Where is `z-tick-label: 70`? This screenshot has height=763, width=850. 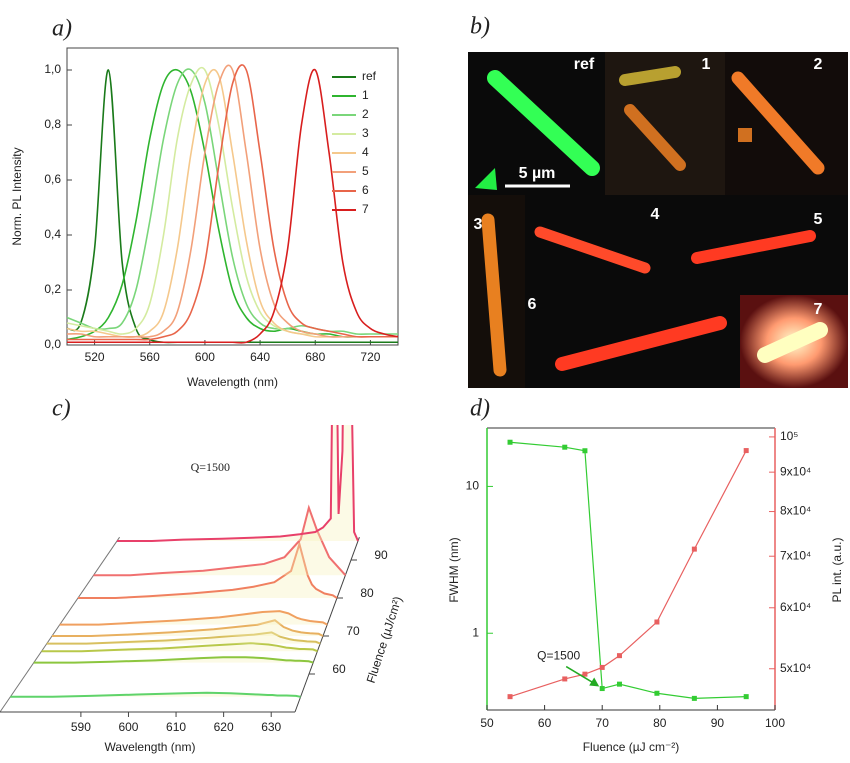
z-tick-label: 70 is located at coordinates (353, 631).